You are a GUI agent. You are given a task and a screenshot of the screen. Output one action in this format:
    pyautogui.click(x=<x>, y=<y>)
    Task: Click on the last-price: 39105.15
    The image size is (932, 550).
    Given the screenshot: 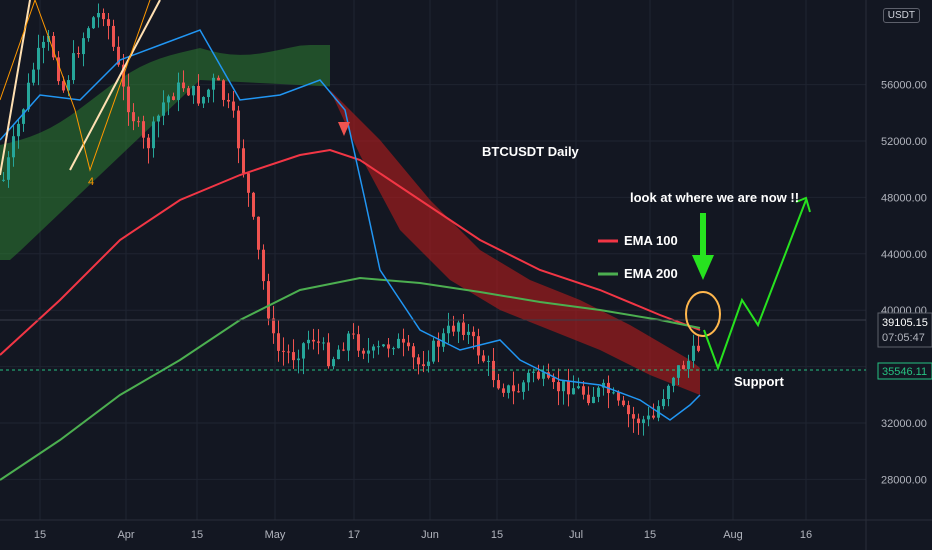 What is the action you would take?
    pyautogui.click(x=905, y=323)
    